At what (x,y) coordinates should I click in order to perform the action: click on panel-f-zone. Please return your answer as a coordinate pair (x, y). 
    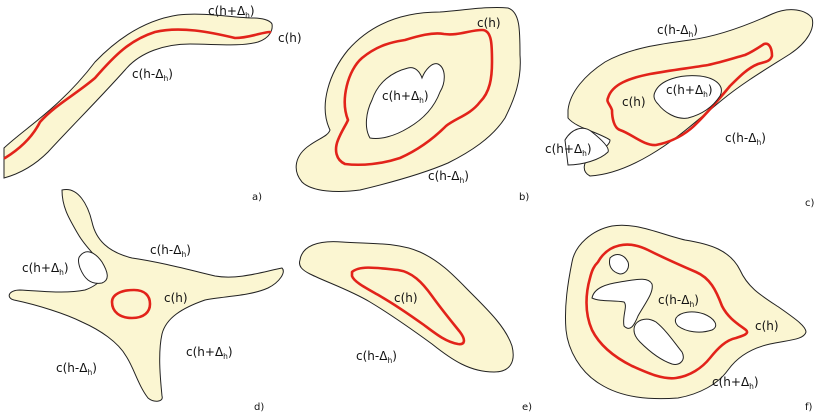
    Looking at the image, I should click on (685, 312).